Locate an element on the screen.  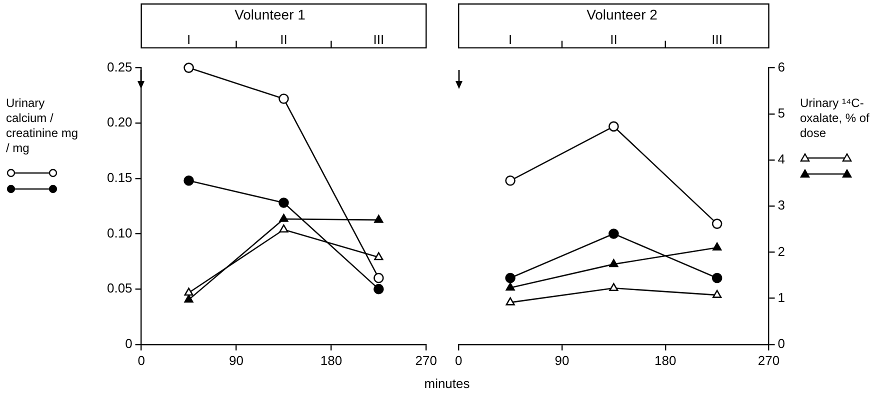
y2-tick-label: 4 is located at coordinates (782, 159).